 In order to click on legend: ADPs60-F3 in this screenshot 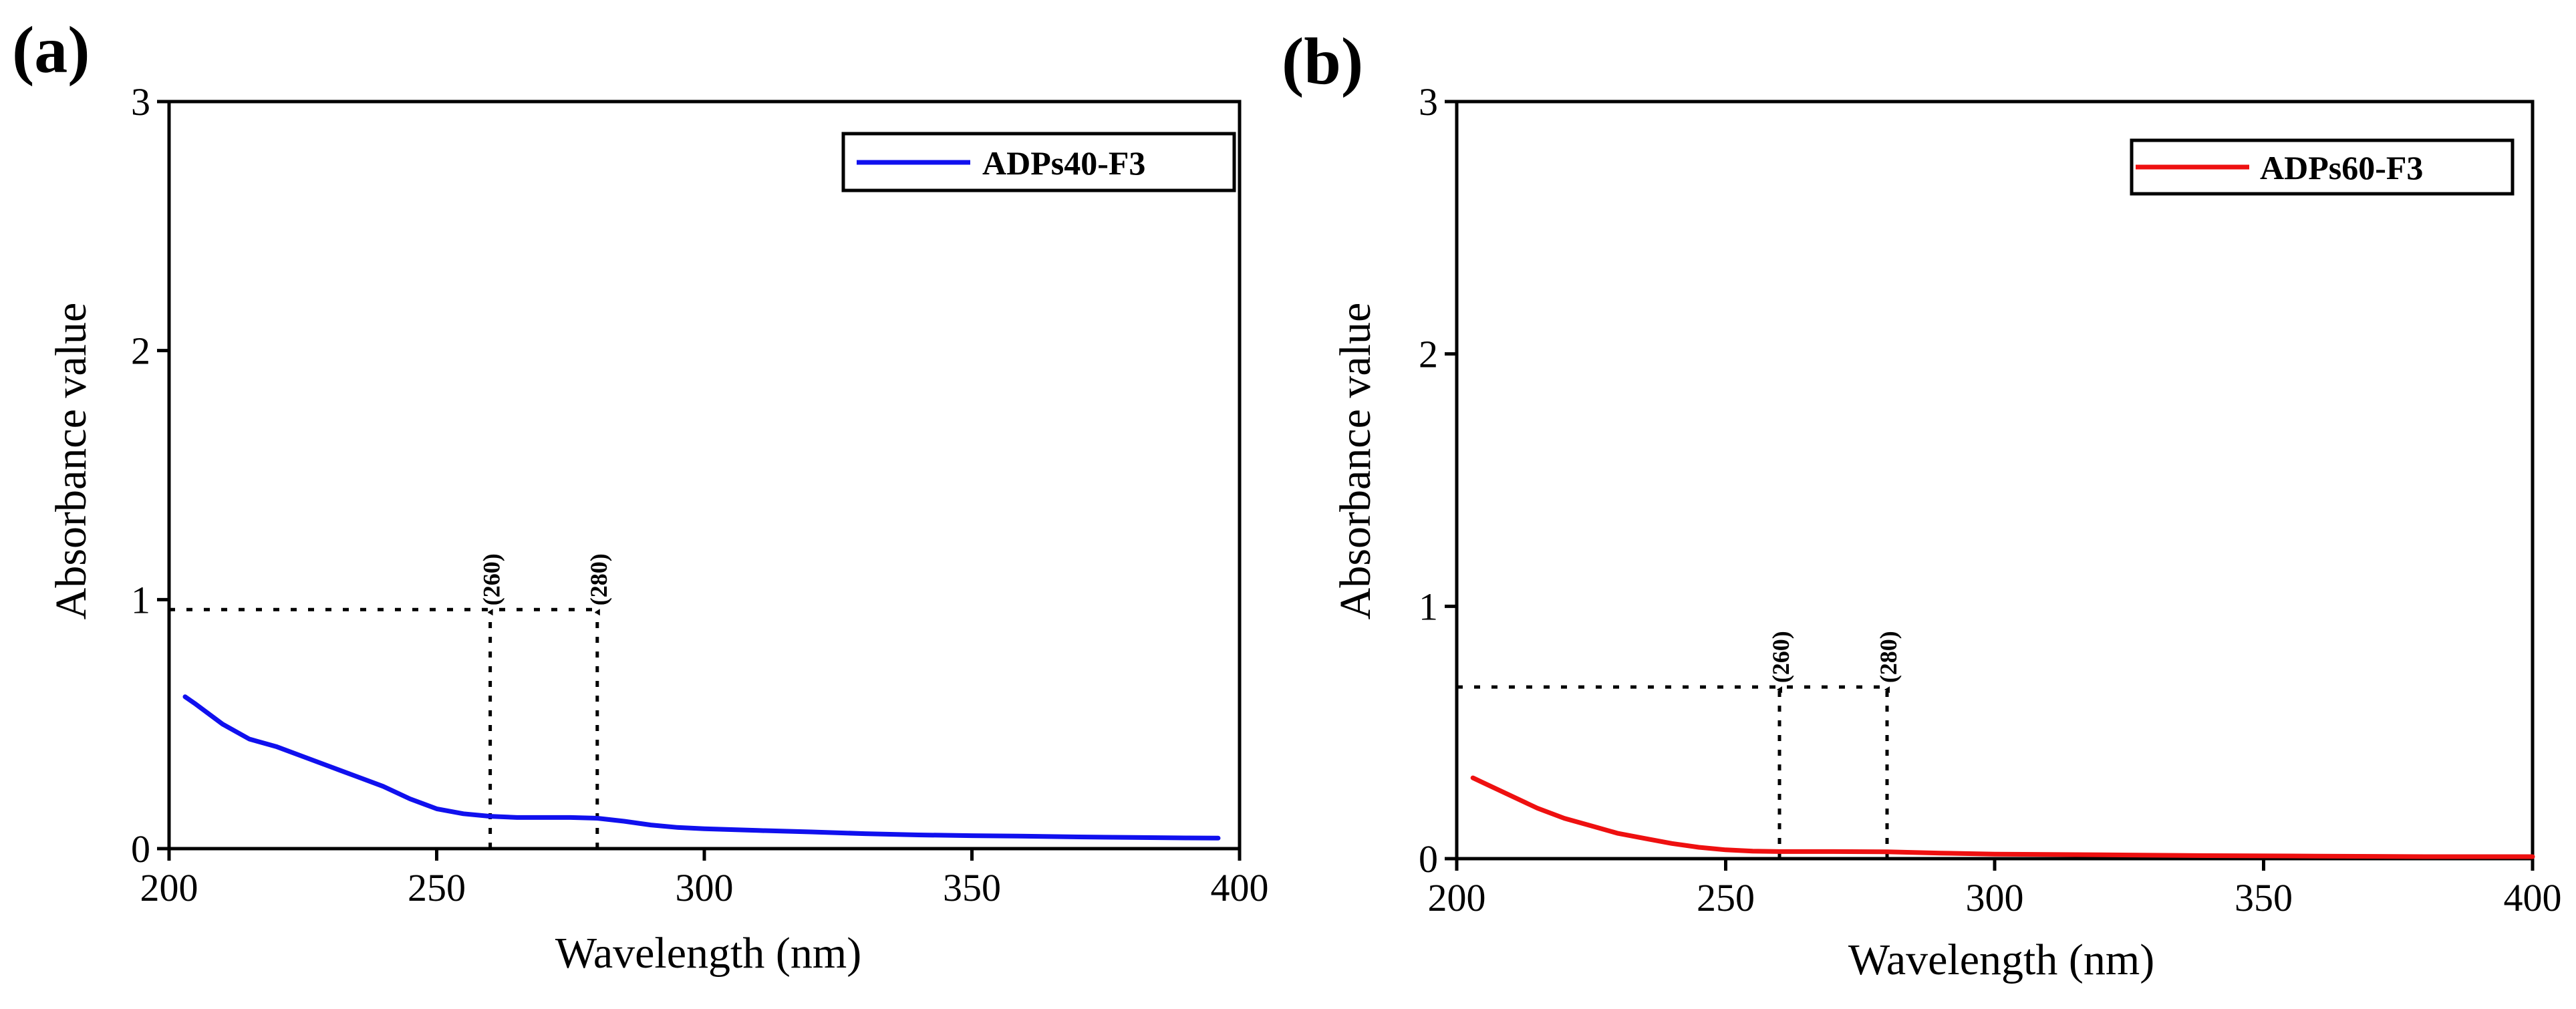, I will do `click(2322, 167)`.